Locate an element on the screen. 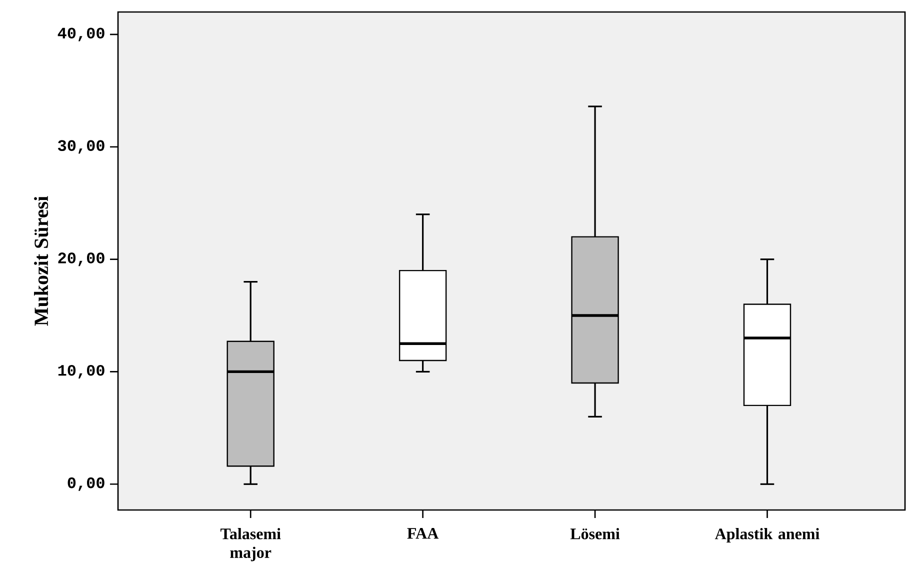 This screenshot has height=579, width=919. y-tick-label: 0,00 is located at coordinates (86, 484).